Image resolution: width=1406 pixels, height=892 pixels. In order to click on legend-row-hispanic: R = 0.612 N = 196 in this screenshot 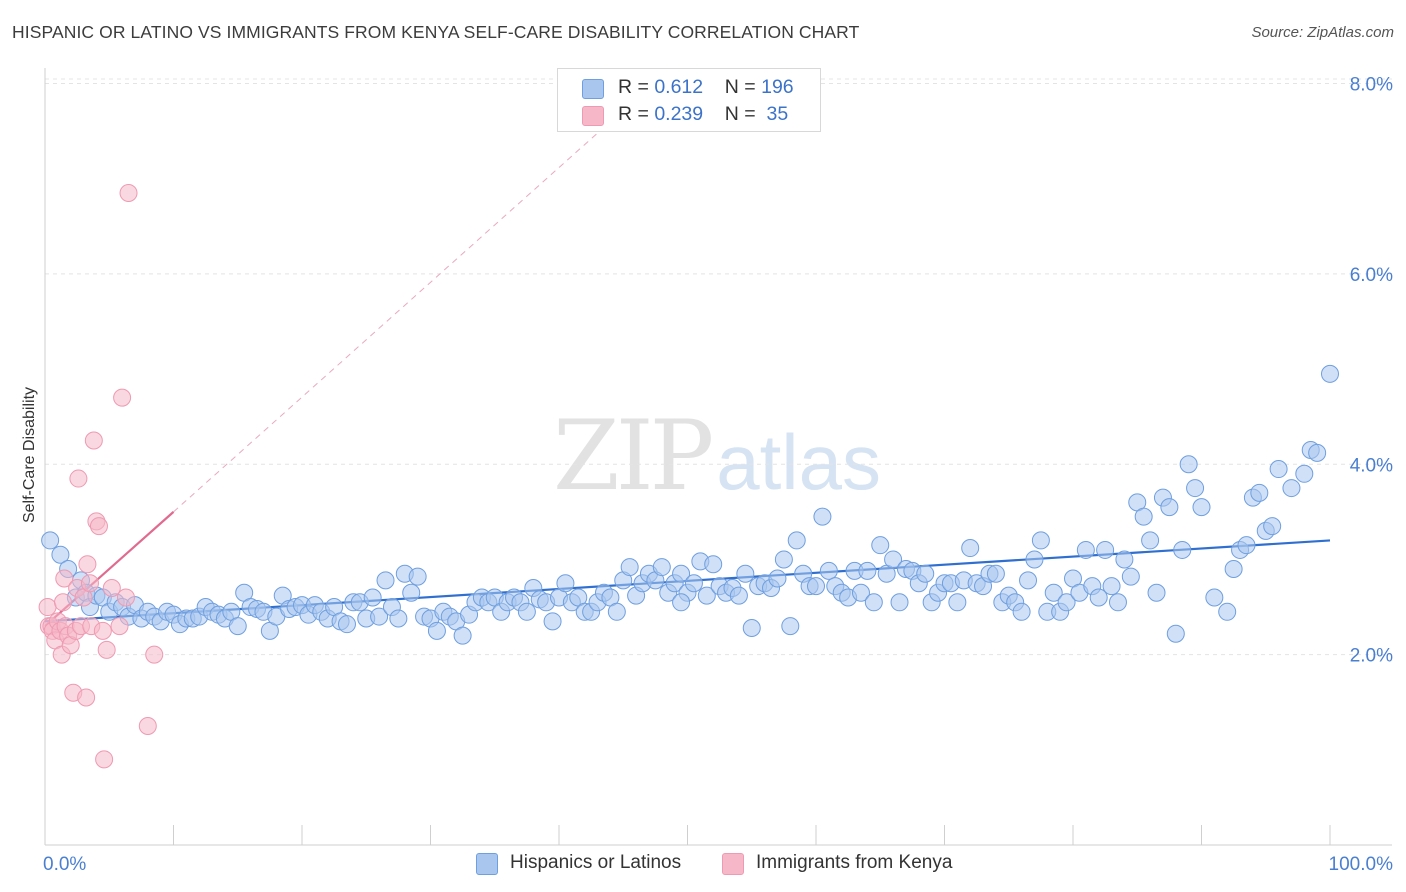, I will do `click(688, 88)`.